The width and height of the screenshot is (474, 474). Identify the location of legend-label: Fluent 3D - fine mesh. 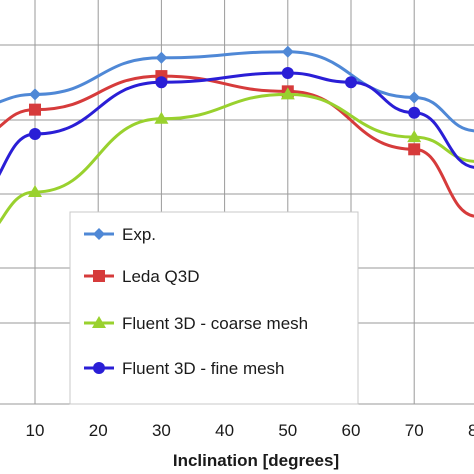
(203, 368).